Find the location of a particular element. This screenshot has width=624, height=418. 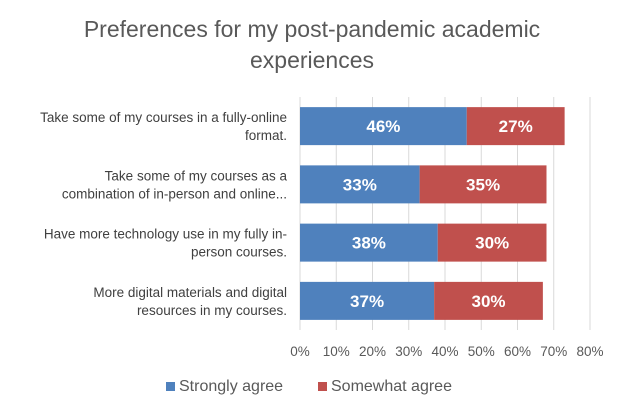

legend: Strongly agree Somewhat agree is located at coordinates (309, 386).